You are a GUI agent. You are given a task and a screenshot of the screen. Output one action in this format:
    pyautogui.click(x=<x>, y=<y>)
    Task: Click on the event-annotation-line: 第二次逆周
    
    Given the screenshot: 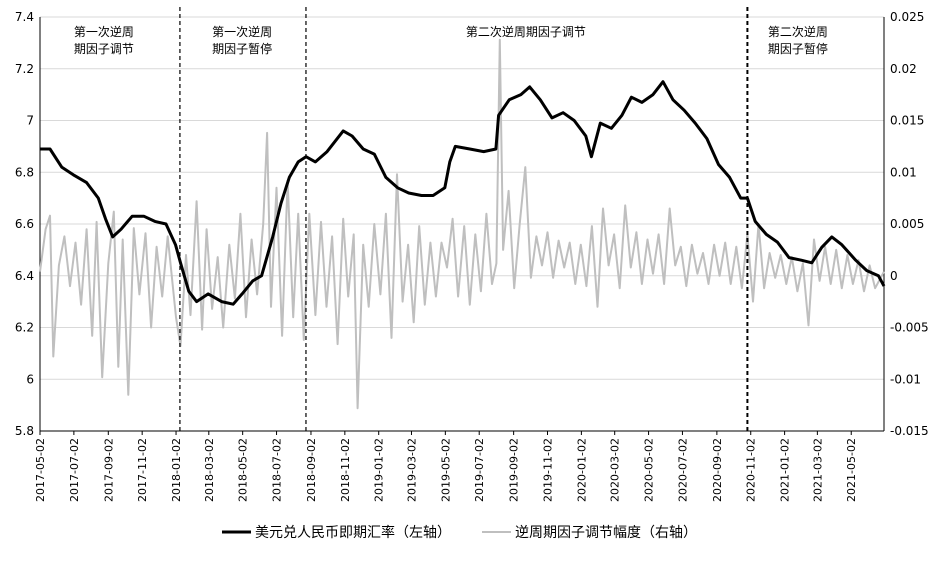 What is the action you would take?
    pyautogui.click(x=798, y=31)
    